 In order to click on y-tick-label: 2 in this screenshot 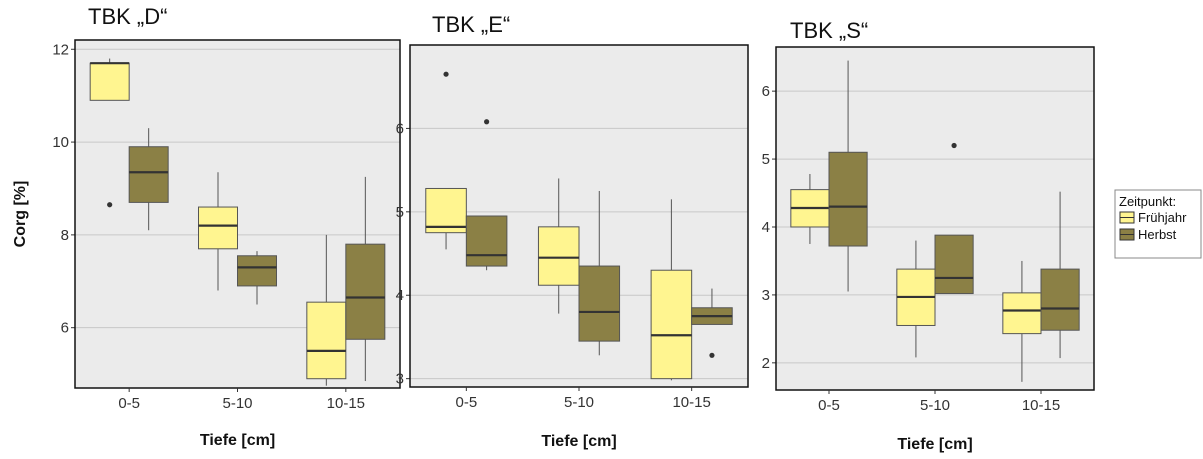, I will do `click(766, 363)`.